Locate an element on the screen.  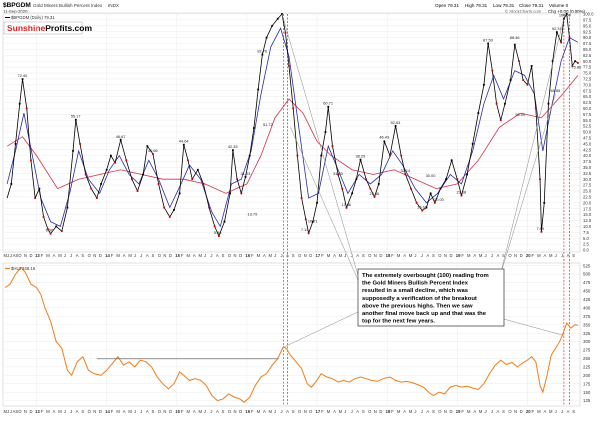
hui-y-tick-label: 200 is located at coordinates (587, 375).